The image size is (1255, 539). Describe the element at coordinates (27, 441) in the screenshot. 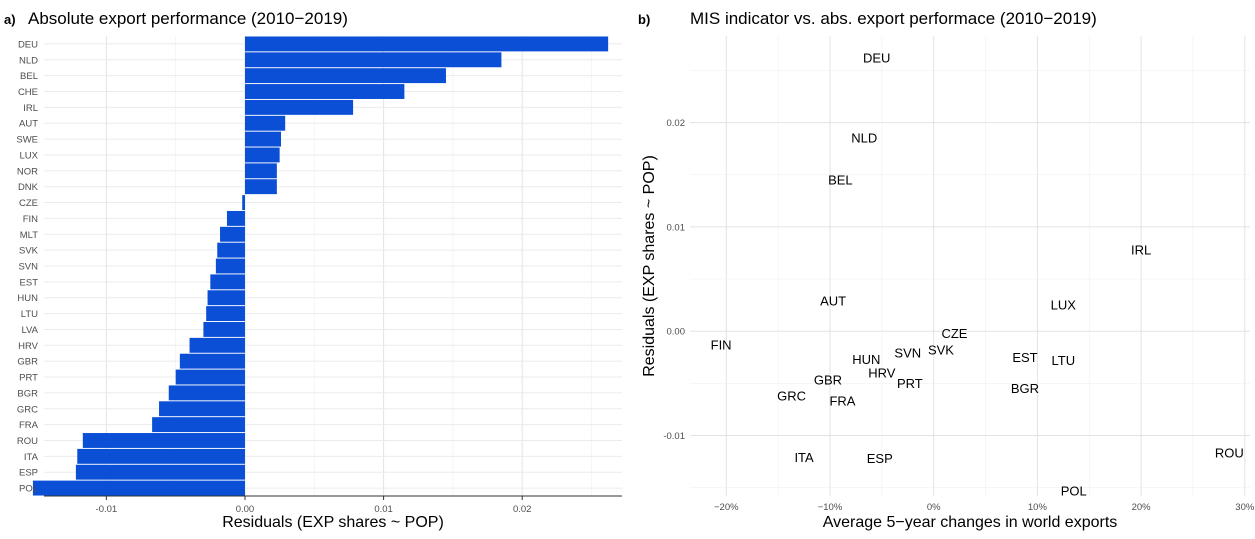

I see `panel-a-category-label: ROU` at that location.